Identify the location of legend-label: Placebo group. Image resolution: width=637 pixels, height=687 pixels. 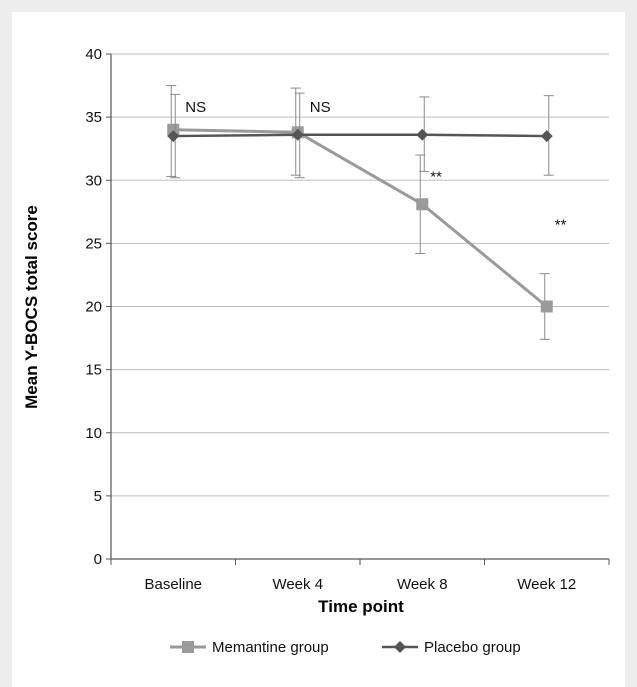
(472, 647).